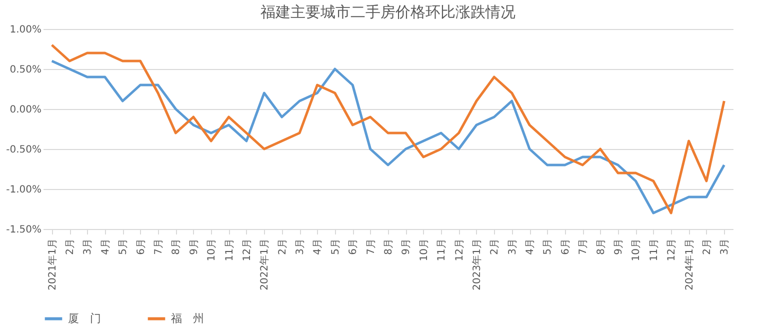  What do you see at coordinates (388, 12) in the screenshot?
I see `chart-title: 福建主要城市二手房价格环比涨跌情况` at bounding box center [388, 12].